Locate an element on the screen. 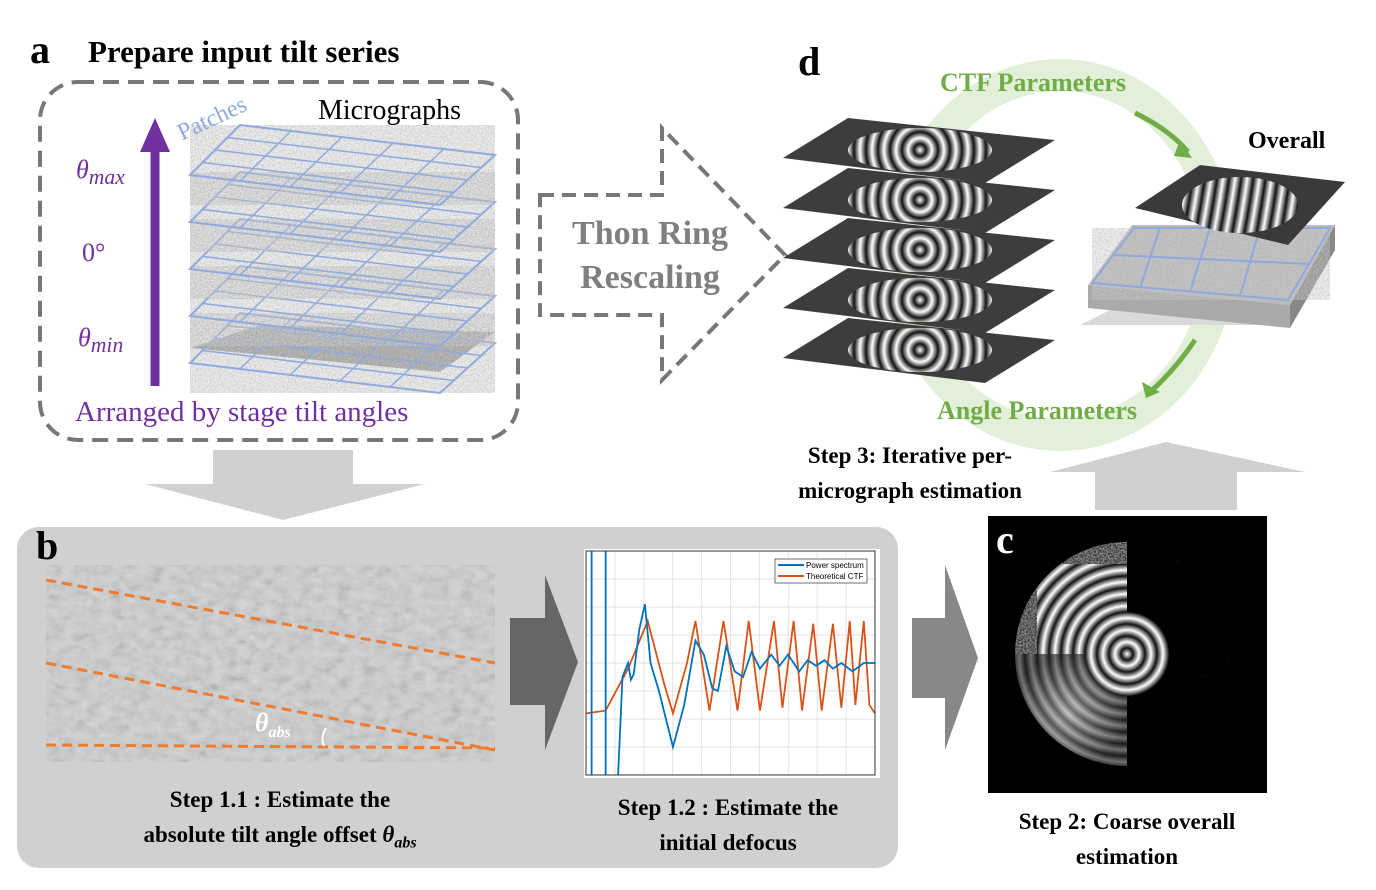 Image resolution: width=1376 pixels, height=890 pixels. defocus-chart: Power spectrum Theoretical CTF is located at coordinates (732, 663).